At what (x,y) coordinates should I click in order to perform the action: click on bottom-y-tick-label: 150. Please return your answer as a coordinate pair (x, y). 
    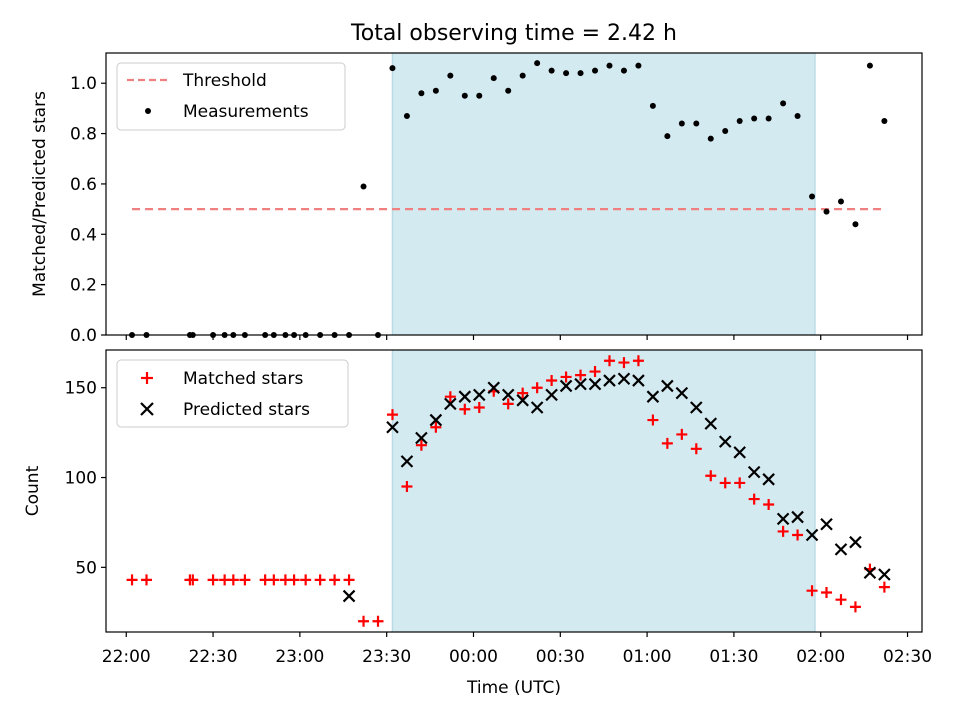
    Looking at the image, I should click on (81, 389).